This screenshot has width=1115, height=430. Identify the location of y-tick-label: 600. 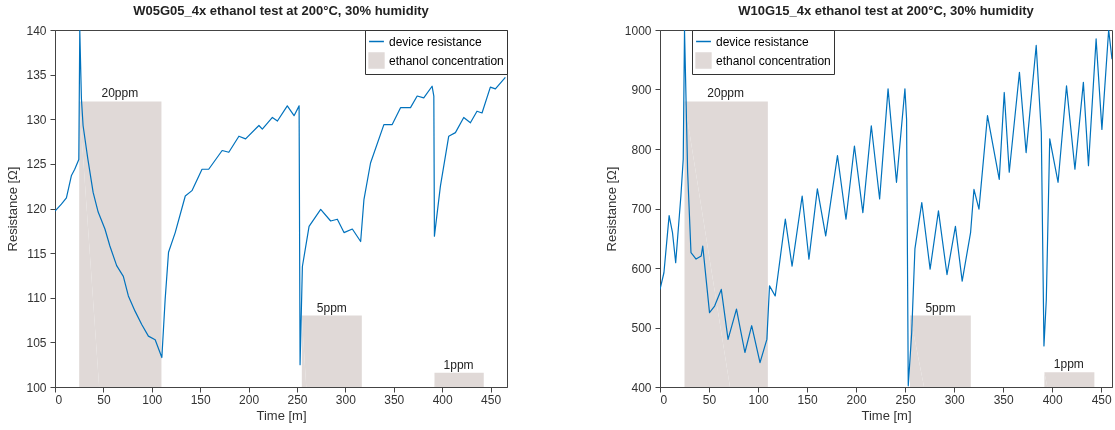
(641, 268).